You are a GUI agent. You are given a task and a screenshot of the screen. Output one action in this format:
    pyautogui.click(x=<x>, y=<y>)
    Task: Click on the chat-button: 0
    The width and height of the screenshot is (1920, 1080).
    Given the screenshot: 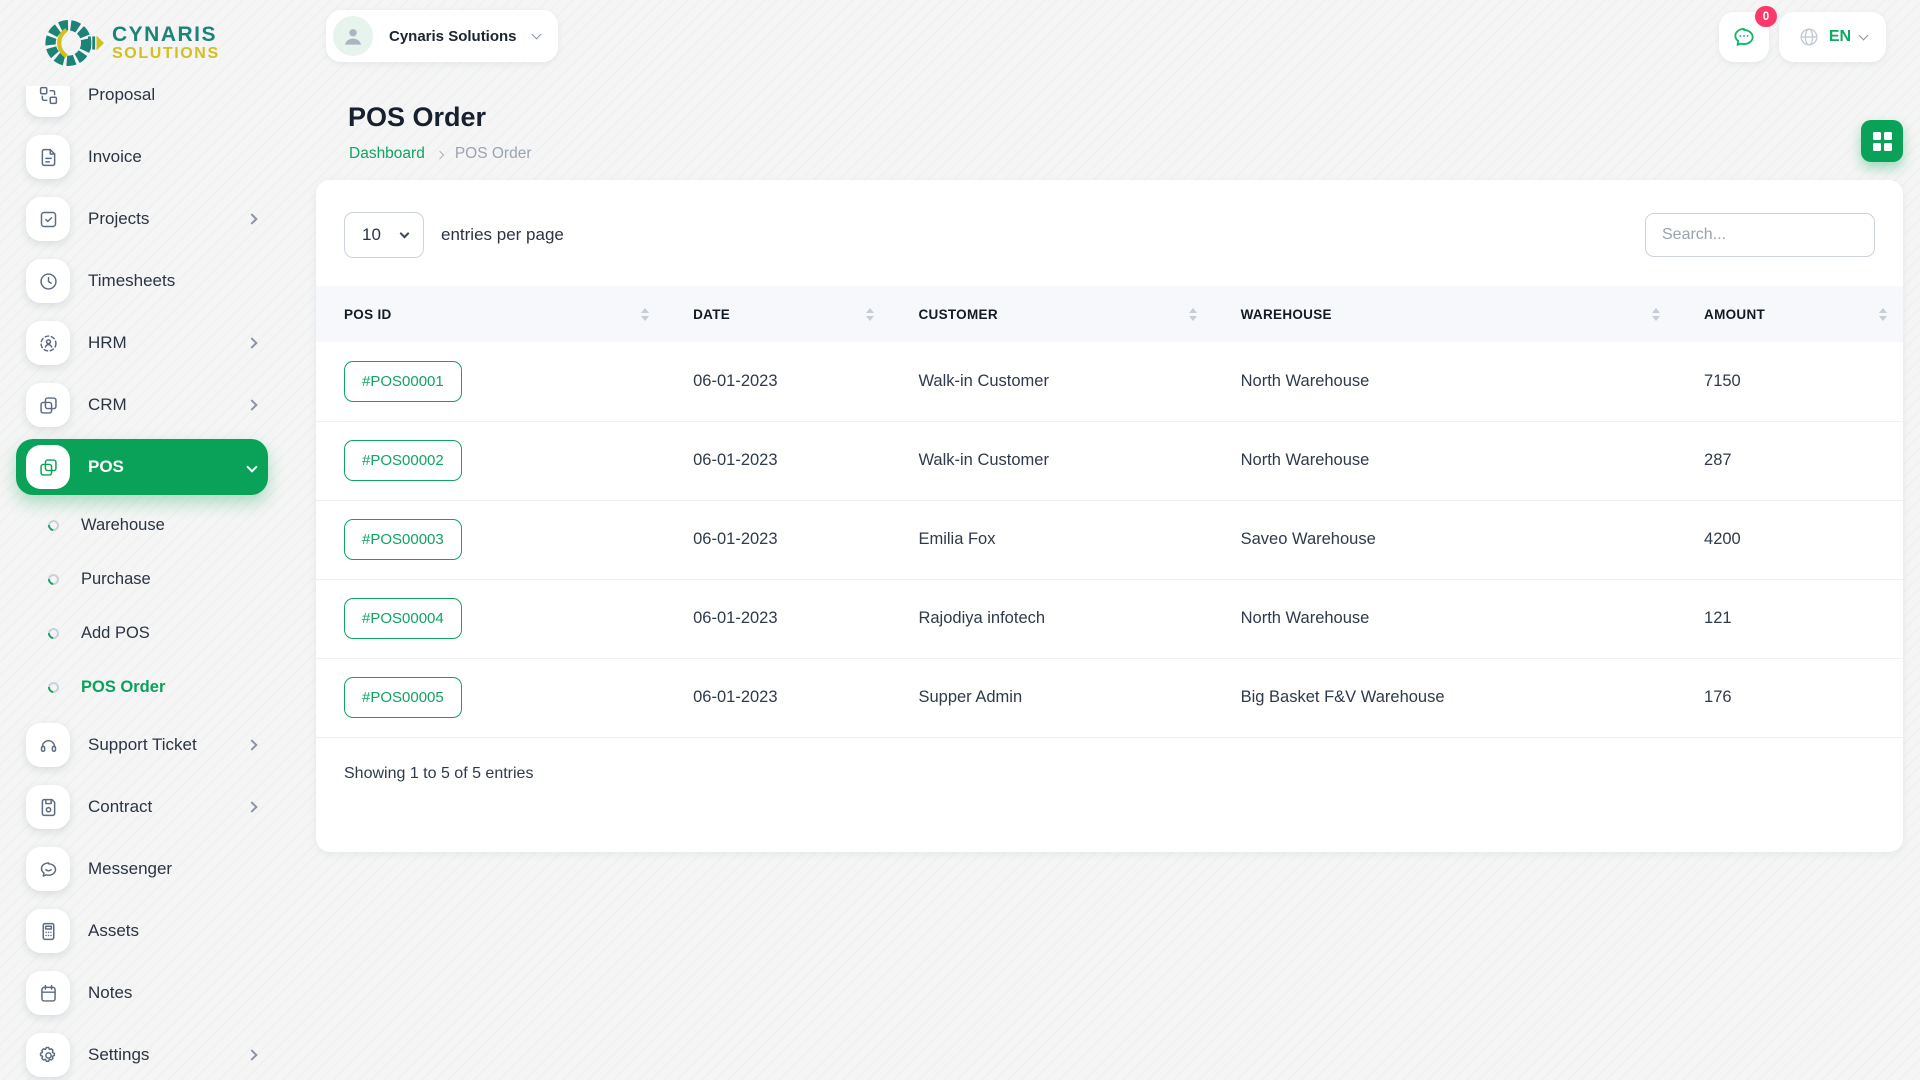 What is the action you would take?
    pyautogui.click(x=1748, y=34)
    